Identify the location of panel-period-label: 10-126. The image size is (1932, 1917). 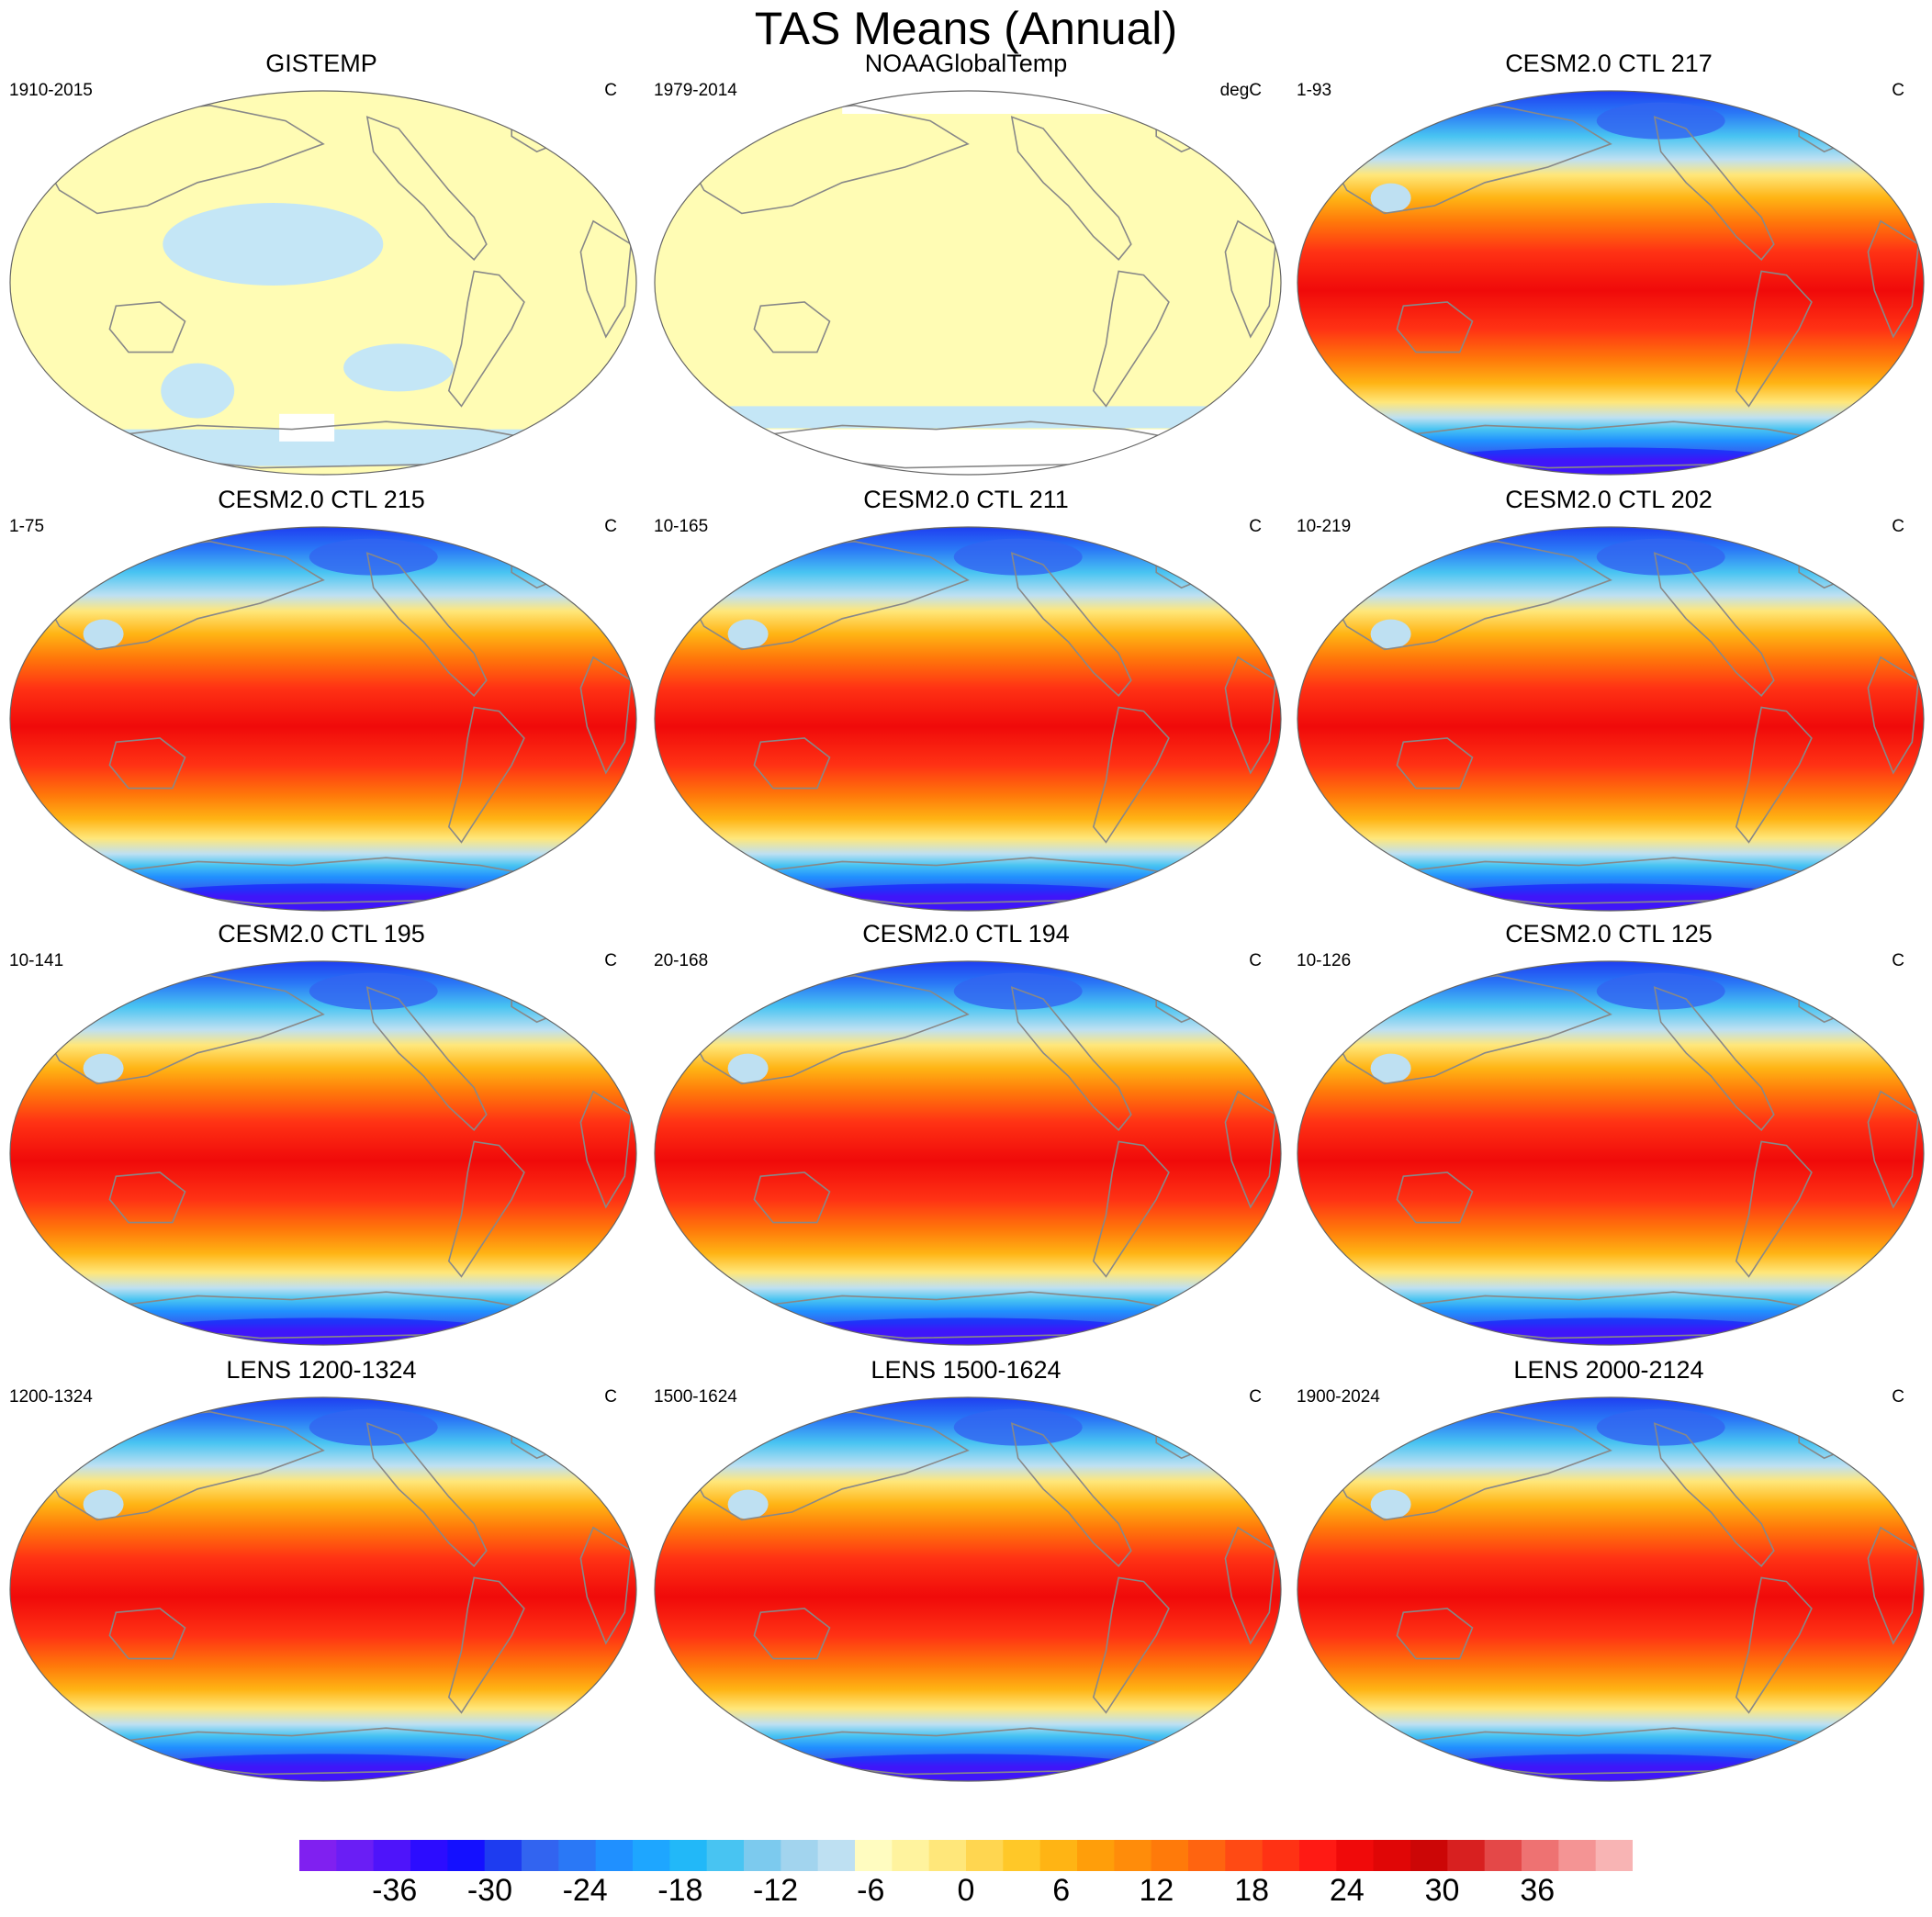
(1324, 960).